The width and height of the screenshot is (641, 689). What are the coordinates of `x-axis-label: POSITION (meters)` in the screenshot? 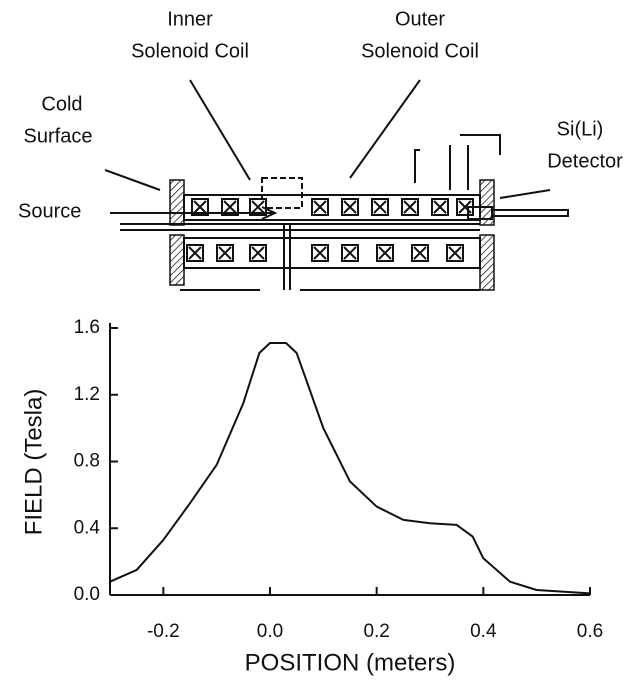 It's located at (350, 662).